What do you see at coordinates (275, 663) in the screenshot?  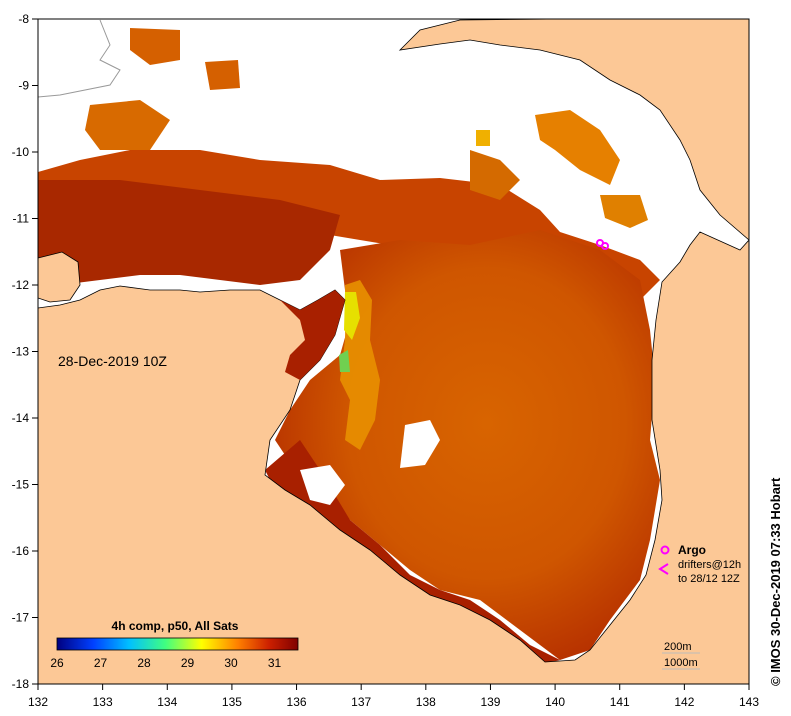 I see `colorbar-tick-label: 31` at bounding box center [275, 663].